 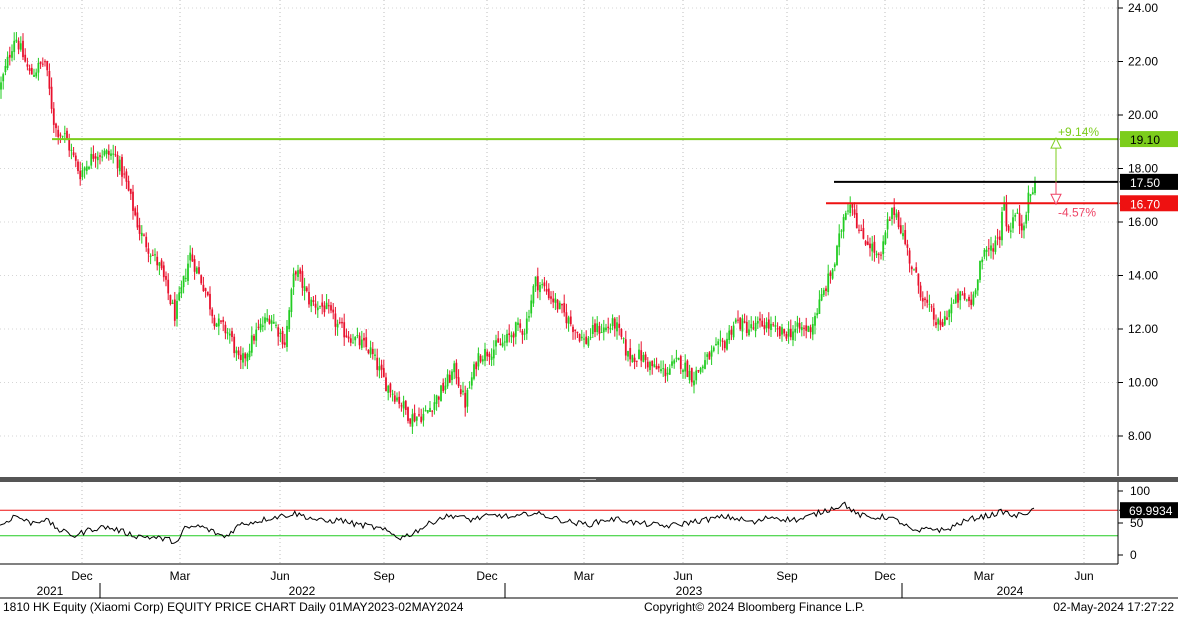 What do you see at coordinates (615, 172) in the screenshot?
I see `level-lines: 19.10 17.50 16.70 +9.14% -4.57%` at bounding box center [615, 172].